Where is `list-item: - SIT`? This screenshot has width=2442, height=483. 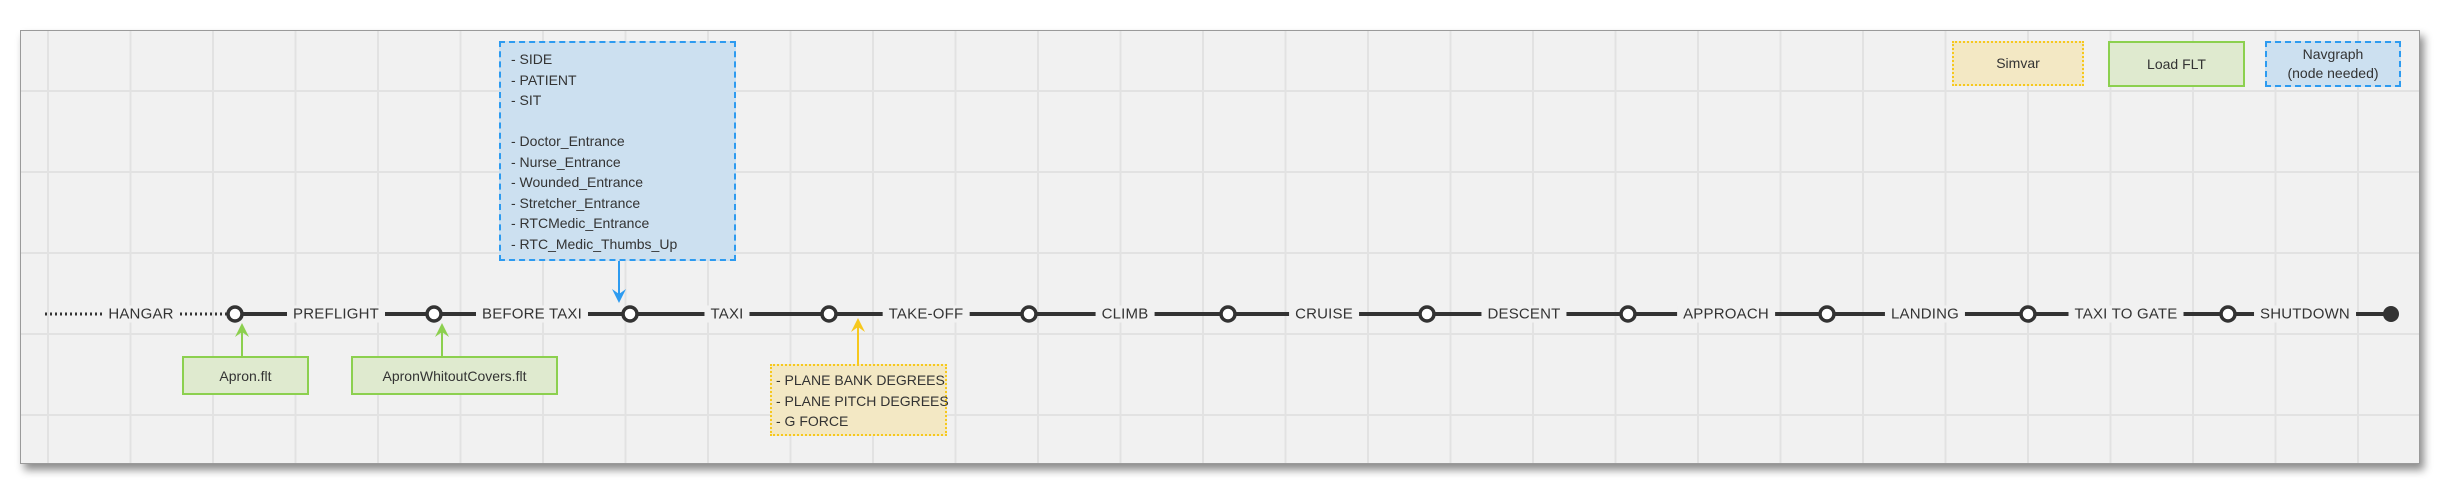
list-item: - SIT is located at coordinates (526, 100).